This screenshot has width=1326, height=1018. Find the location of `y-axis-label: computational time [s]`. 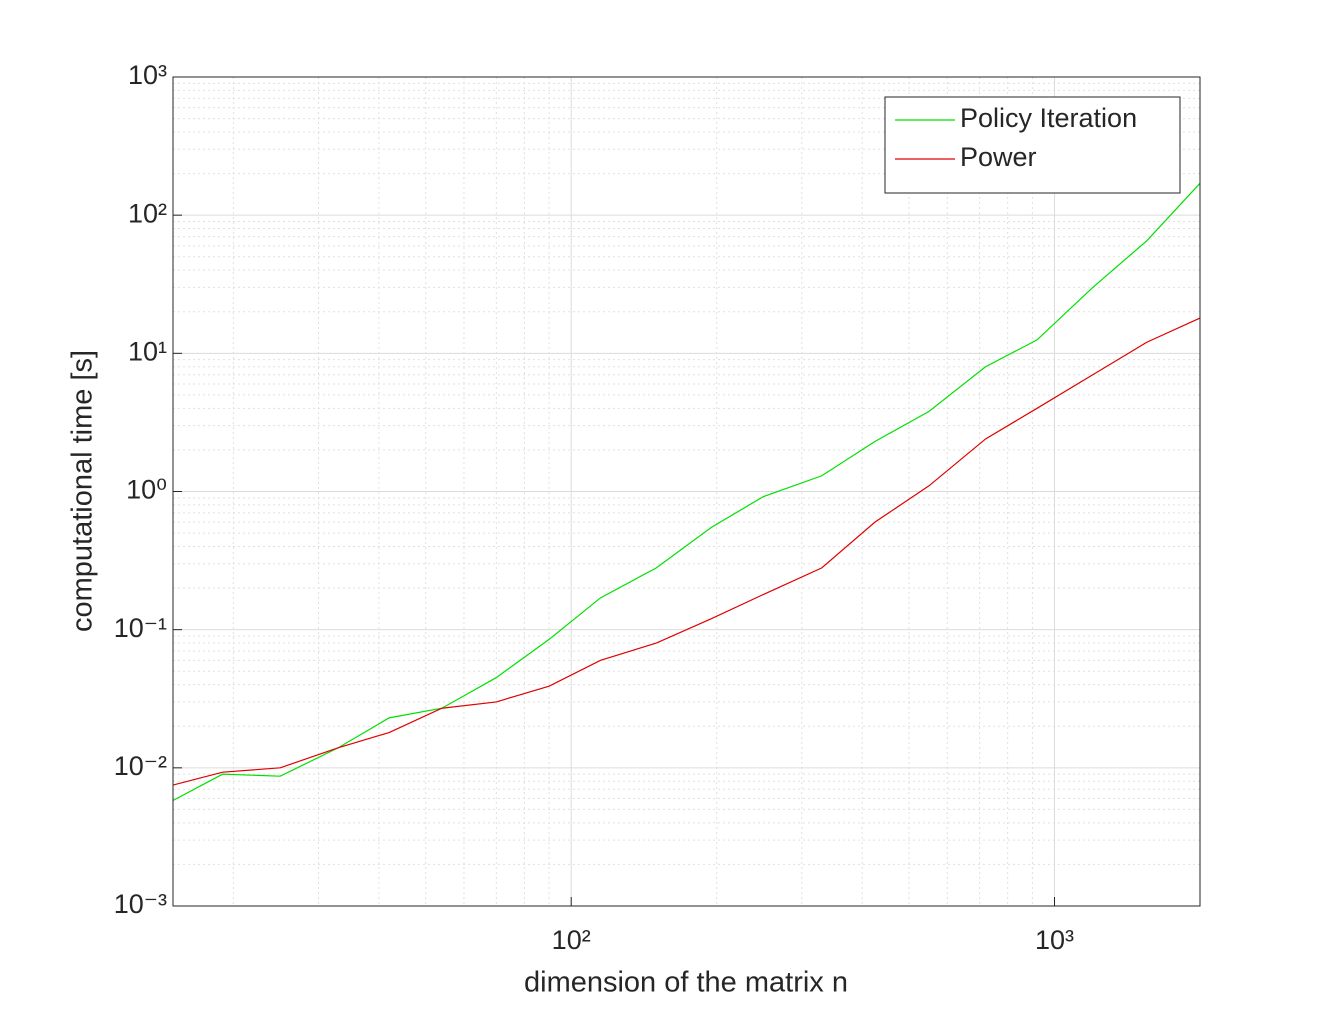

y-axis-label: computational time [s] is located at coordinates (83, 491).